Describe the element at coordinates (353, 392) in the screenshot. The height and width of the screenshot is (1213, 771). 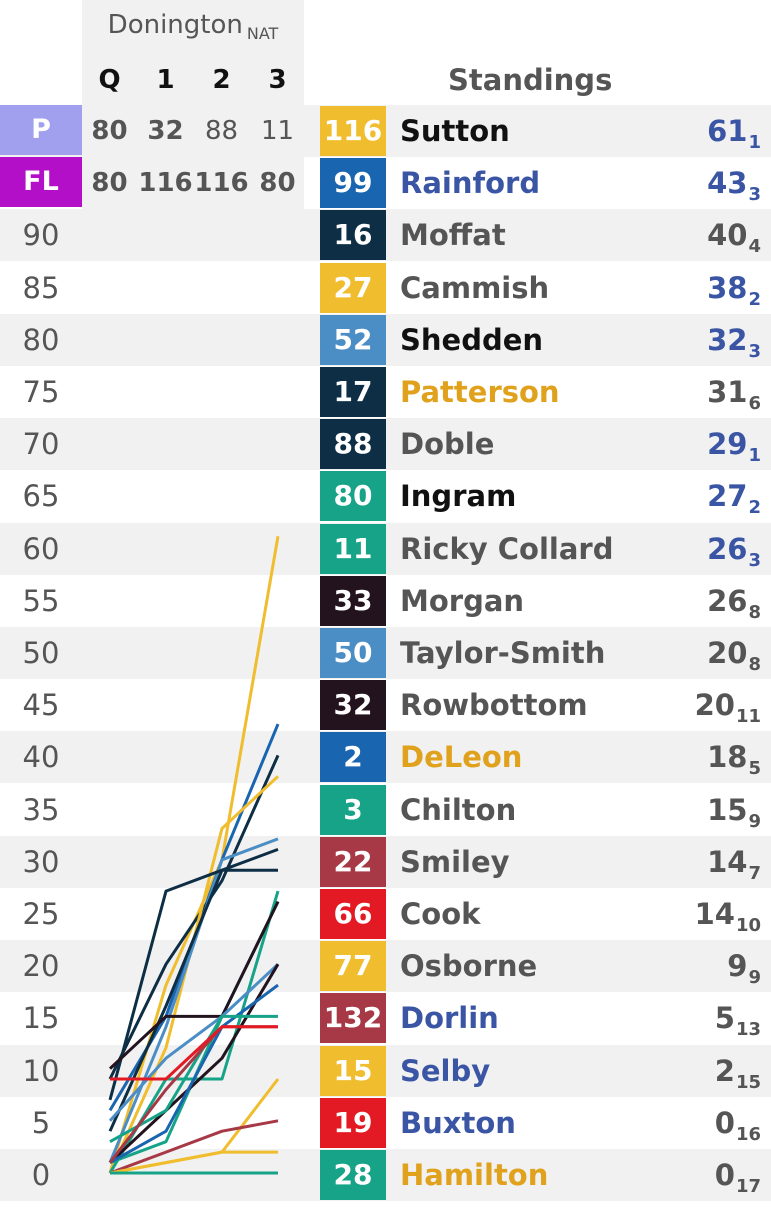
I see `car-number-badge: 17` at that location.